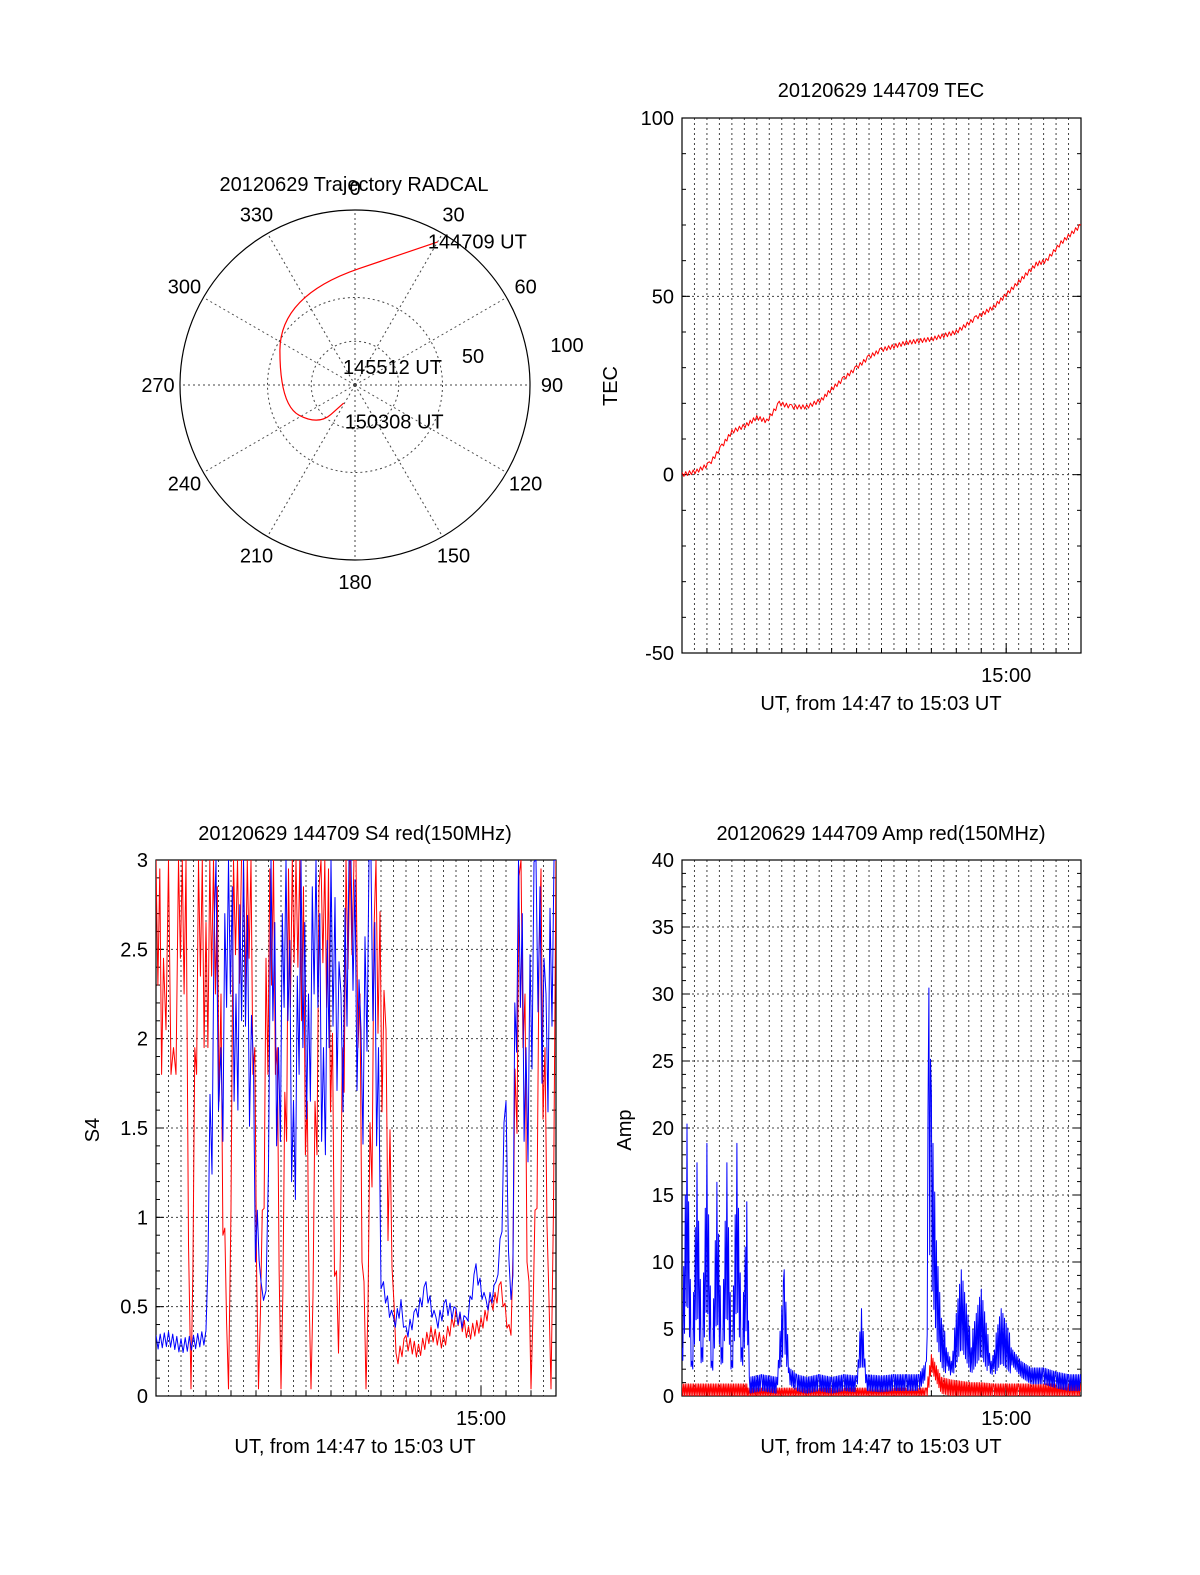  Describe the element at coordinates (611, 386) in the screenshot. I see `tec-y-axis-label: TEC` at that location.